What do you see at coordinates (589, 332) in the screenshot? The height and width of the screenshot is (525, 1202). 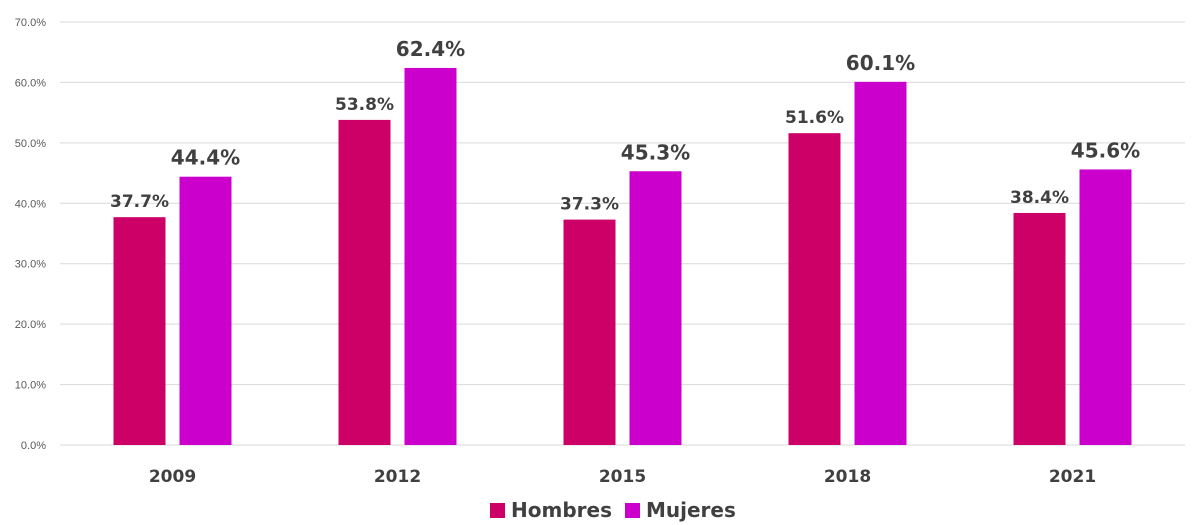 I see `bar-hombres-2015` at bounding box center [589, 332].